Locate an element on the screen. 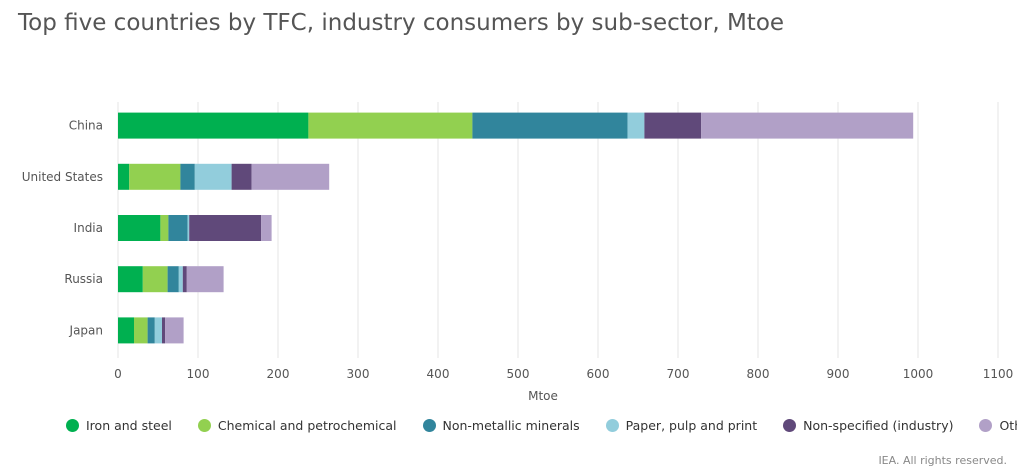  copyright-credit: IEA. All rights reserved. is located at coordinates (942, 460).